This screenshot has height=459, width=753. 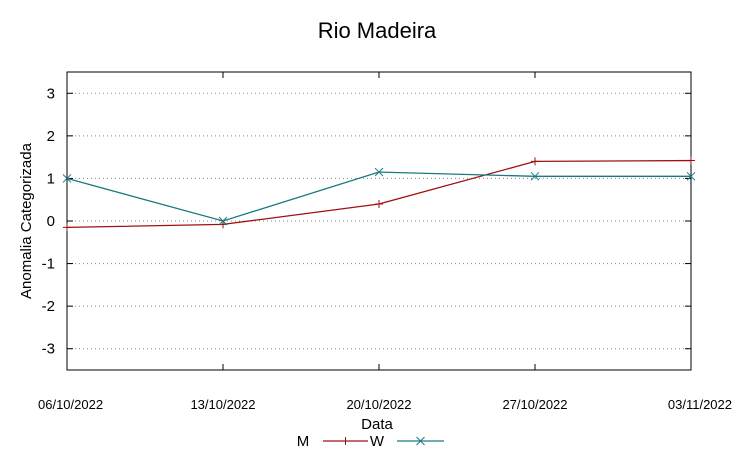 I want to click on x-tick-label: 27/10/2022, so click(x=534, y=404).